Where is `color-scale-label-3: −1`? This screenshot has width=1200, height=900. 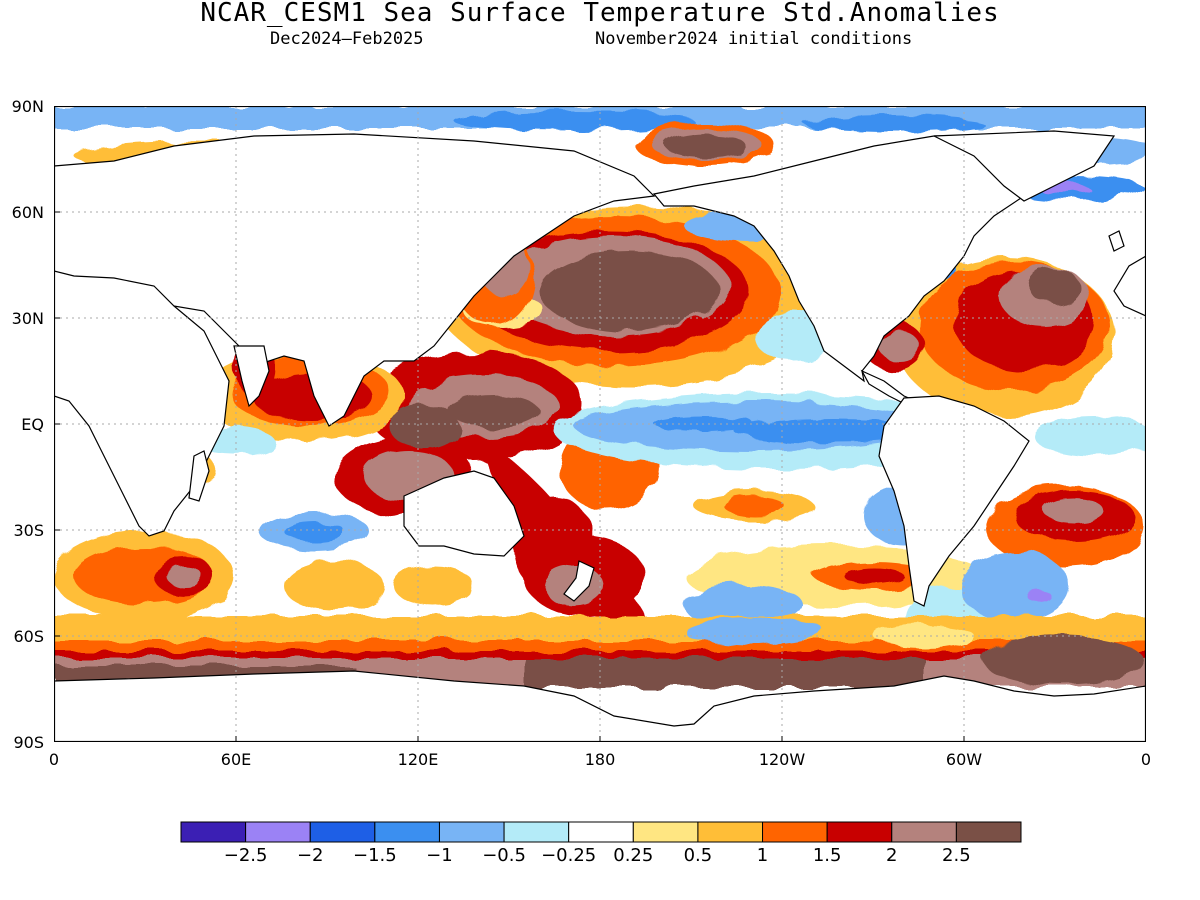
color-scale-label-3: −1 is located at coordinates (439, 855).